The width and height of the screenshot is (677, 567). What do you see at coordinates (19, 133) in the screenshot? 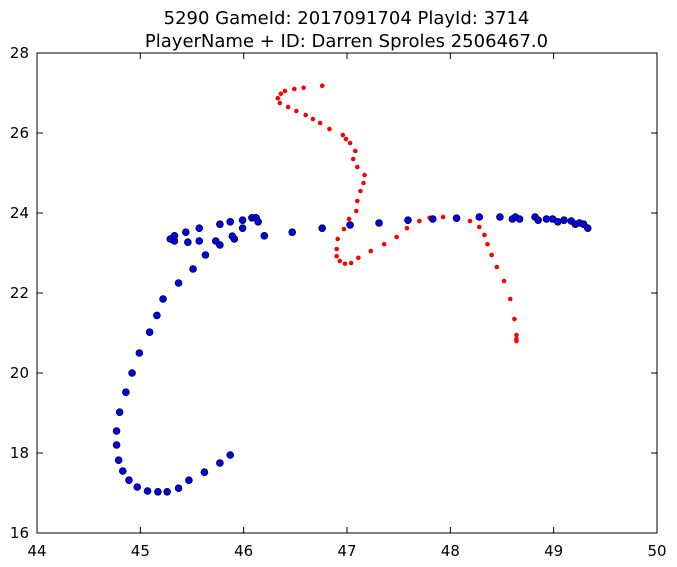
I see `y-tick-label-5: 26` at bounding box center [19, 133].